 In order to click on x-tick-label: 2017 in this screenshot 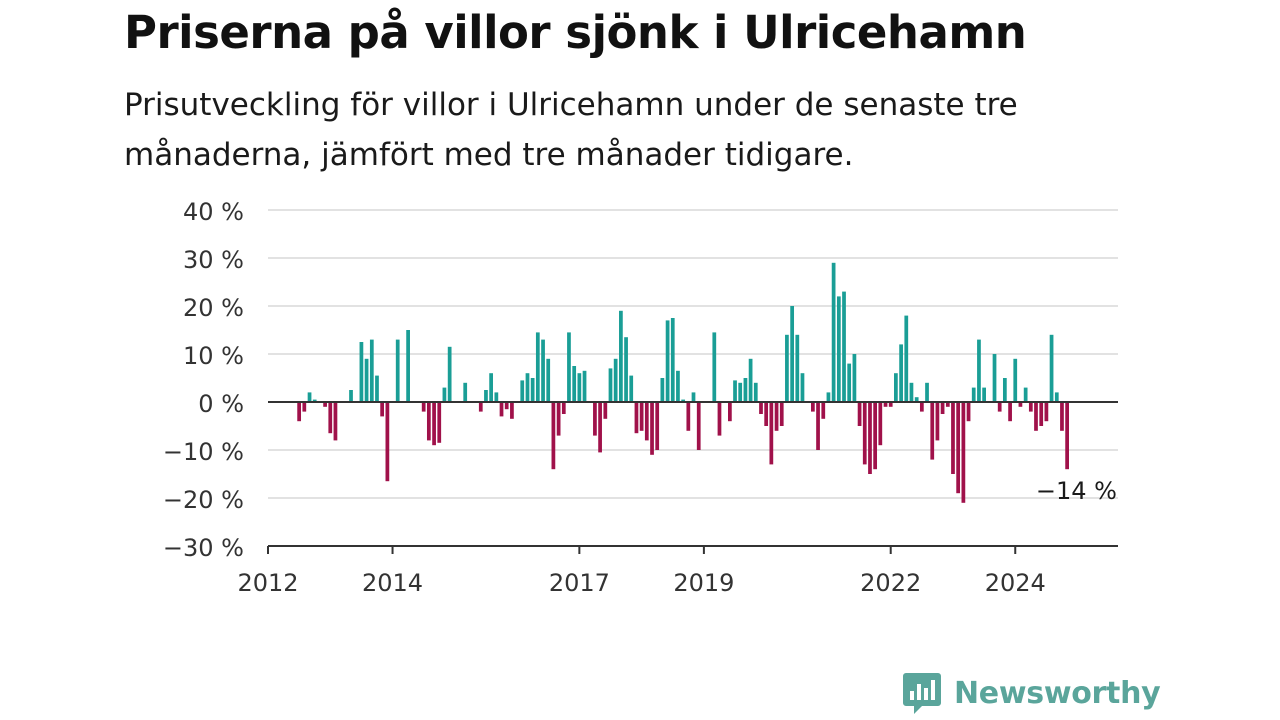, I will do `click(579, 583)`.